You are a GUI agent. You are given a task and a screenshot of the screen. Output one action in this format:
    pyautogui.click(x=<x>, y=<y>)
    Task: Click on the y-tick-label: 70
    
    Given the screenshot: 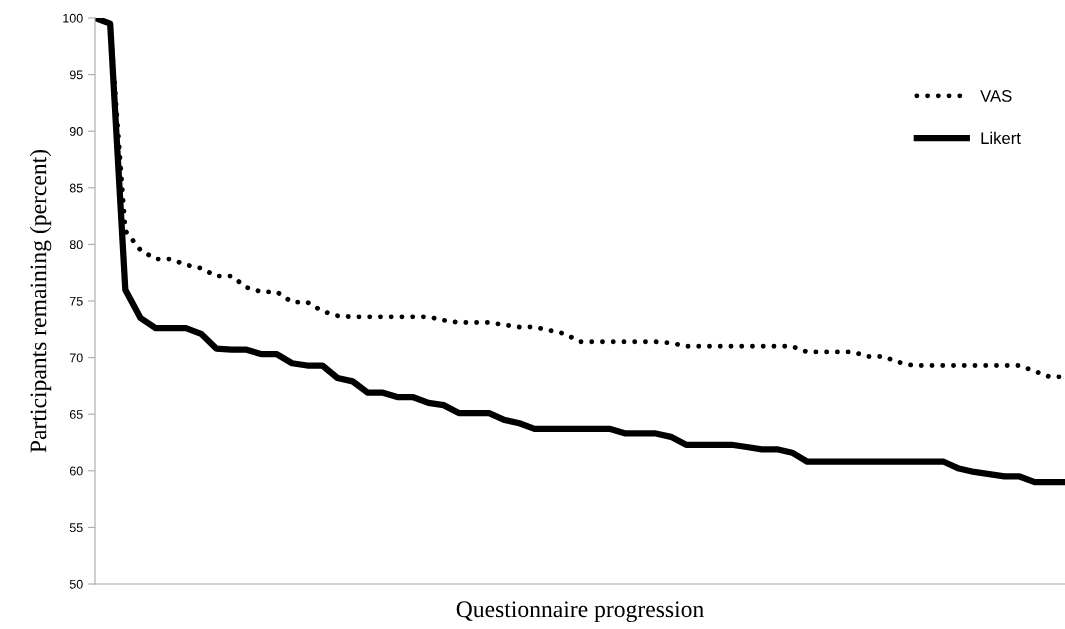 What is the action you would take?
    pyautogui.click(x=76, y=358)
    